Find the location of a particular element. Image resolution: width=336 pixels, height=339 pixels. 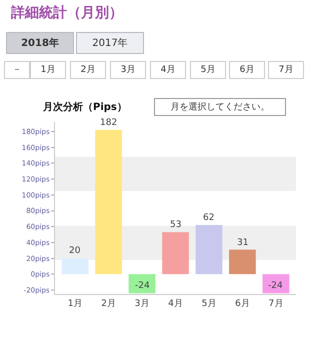

x-tick-label: 4月 is located at coordinates (175, 303).